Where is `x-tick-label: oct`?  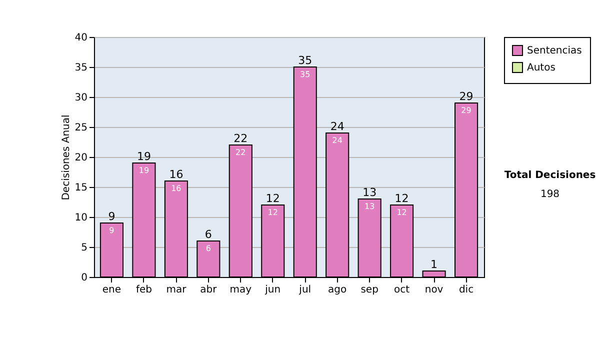 x-tick-label: oct is located at coordinates (402, 290).